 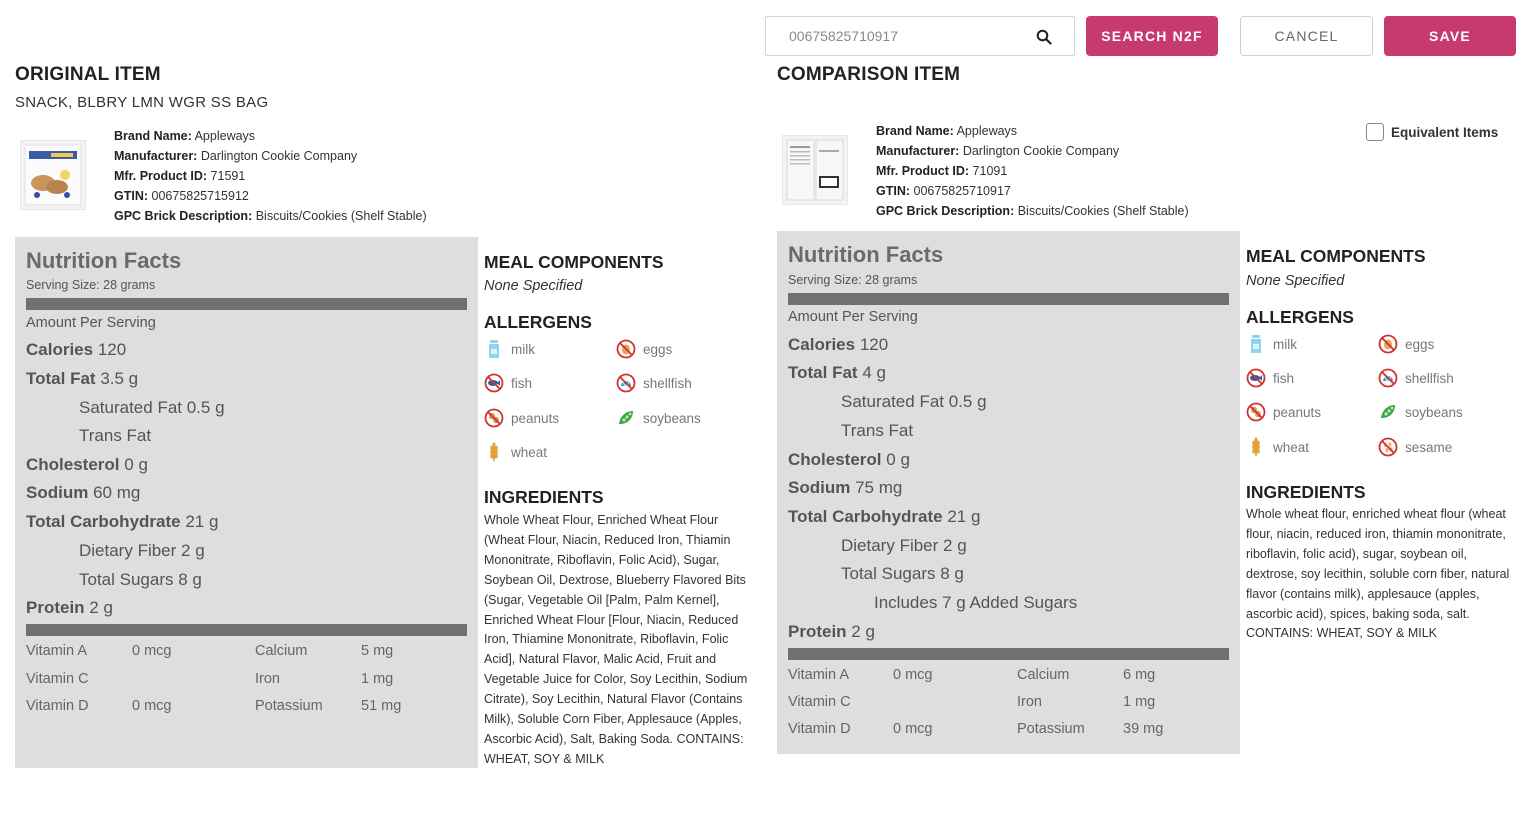 What do you see at coordinates (1416, 378) in the screenshot?
I see `allergen-shellfish: shellfish` at bounding box center [1416, 378].